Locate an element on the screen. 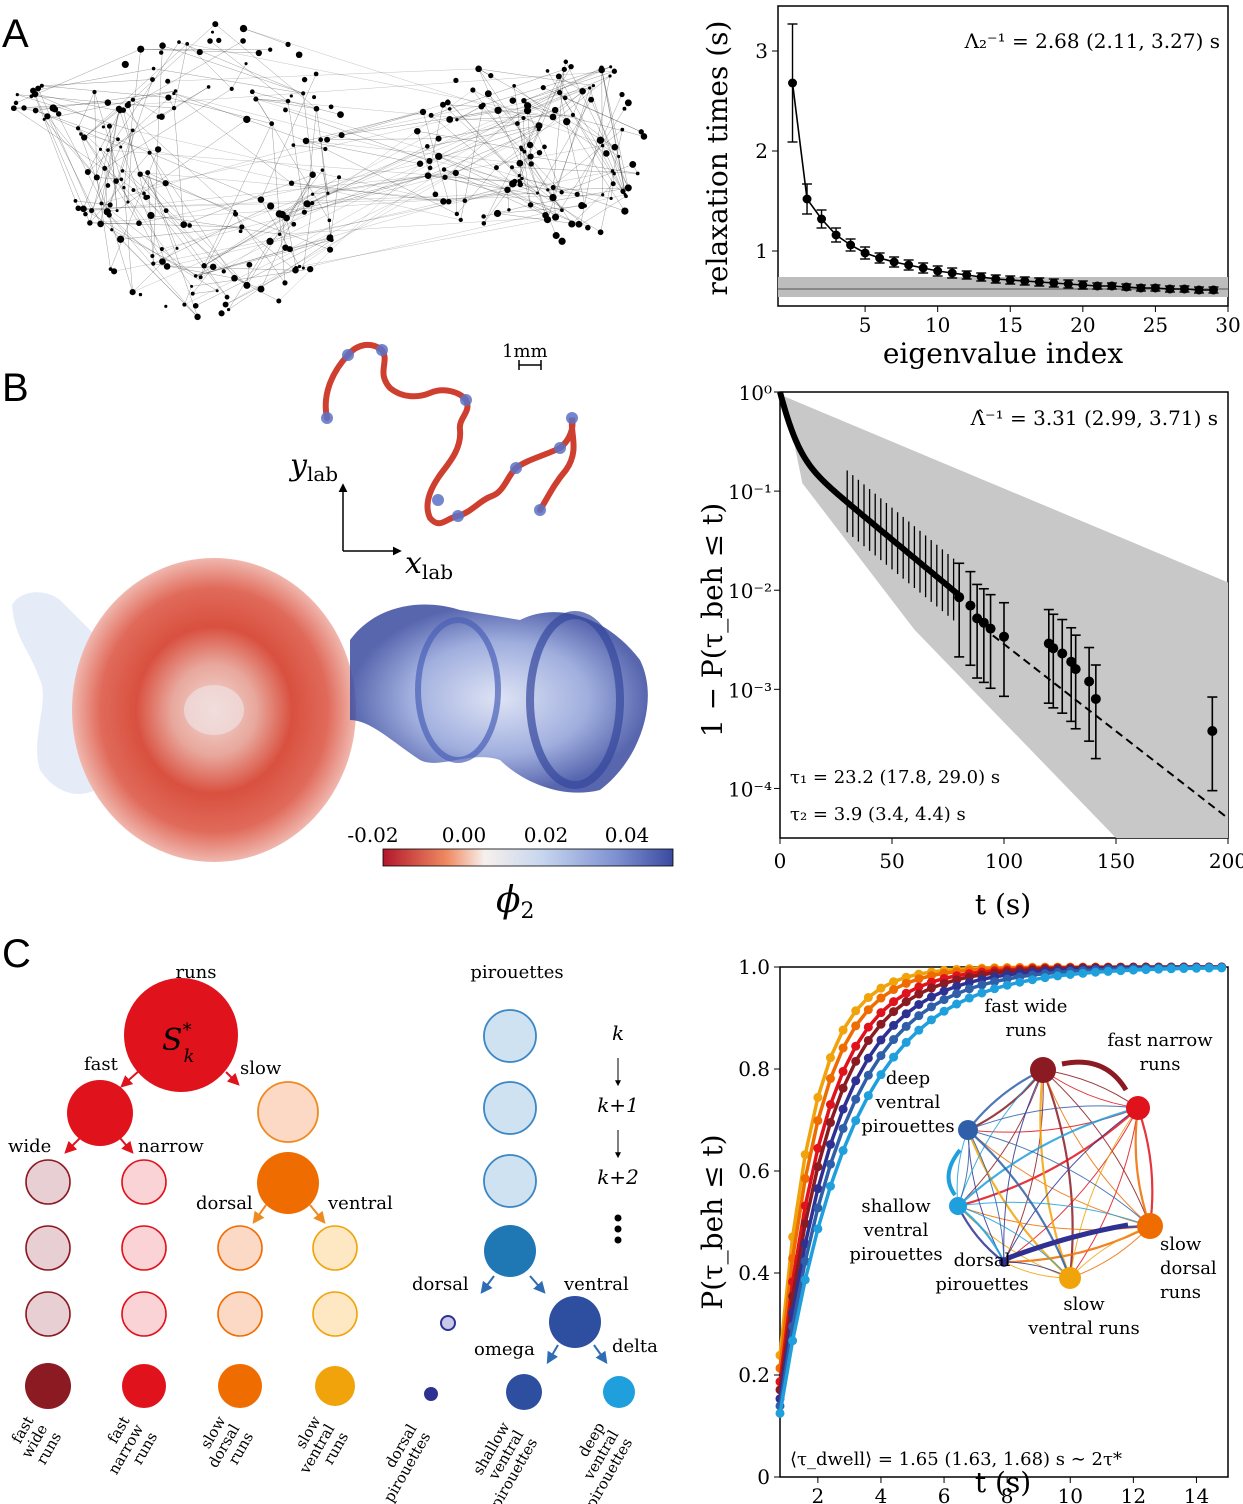 The width and height of the screenshot is (1243, 1504). x-tick-label: 100 is located at coordinates (1004, 861).